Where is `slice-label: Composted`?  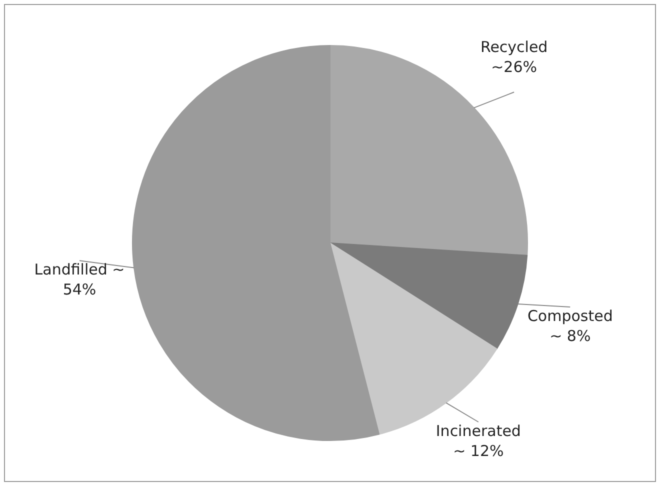
slice-label: Composted is located at coordinates (570, 316).